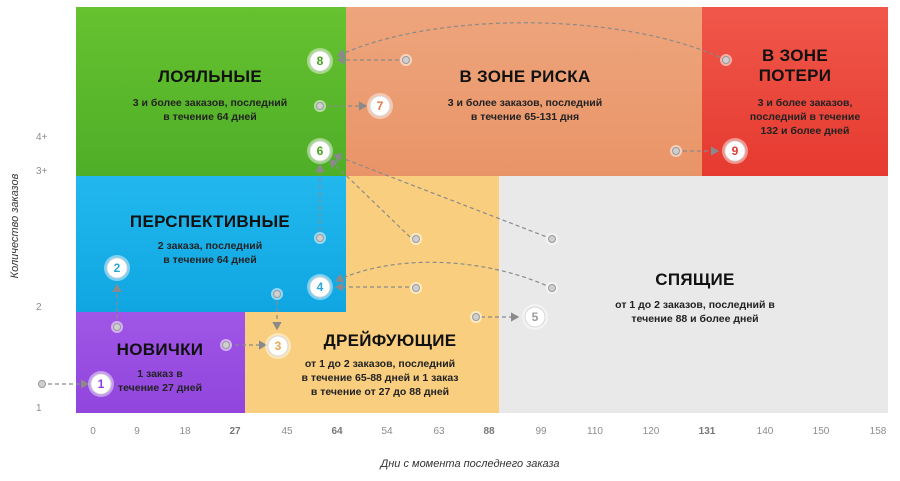 This screenshot has width=900, height=481. Describe the element at coordinates (390, 340) in the screenshot. I see `drifting-title: ДРЕЙФУЮЩИЕ` at that location.